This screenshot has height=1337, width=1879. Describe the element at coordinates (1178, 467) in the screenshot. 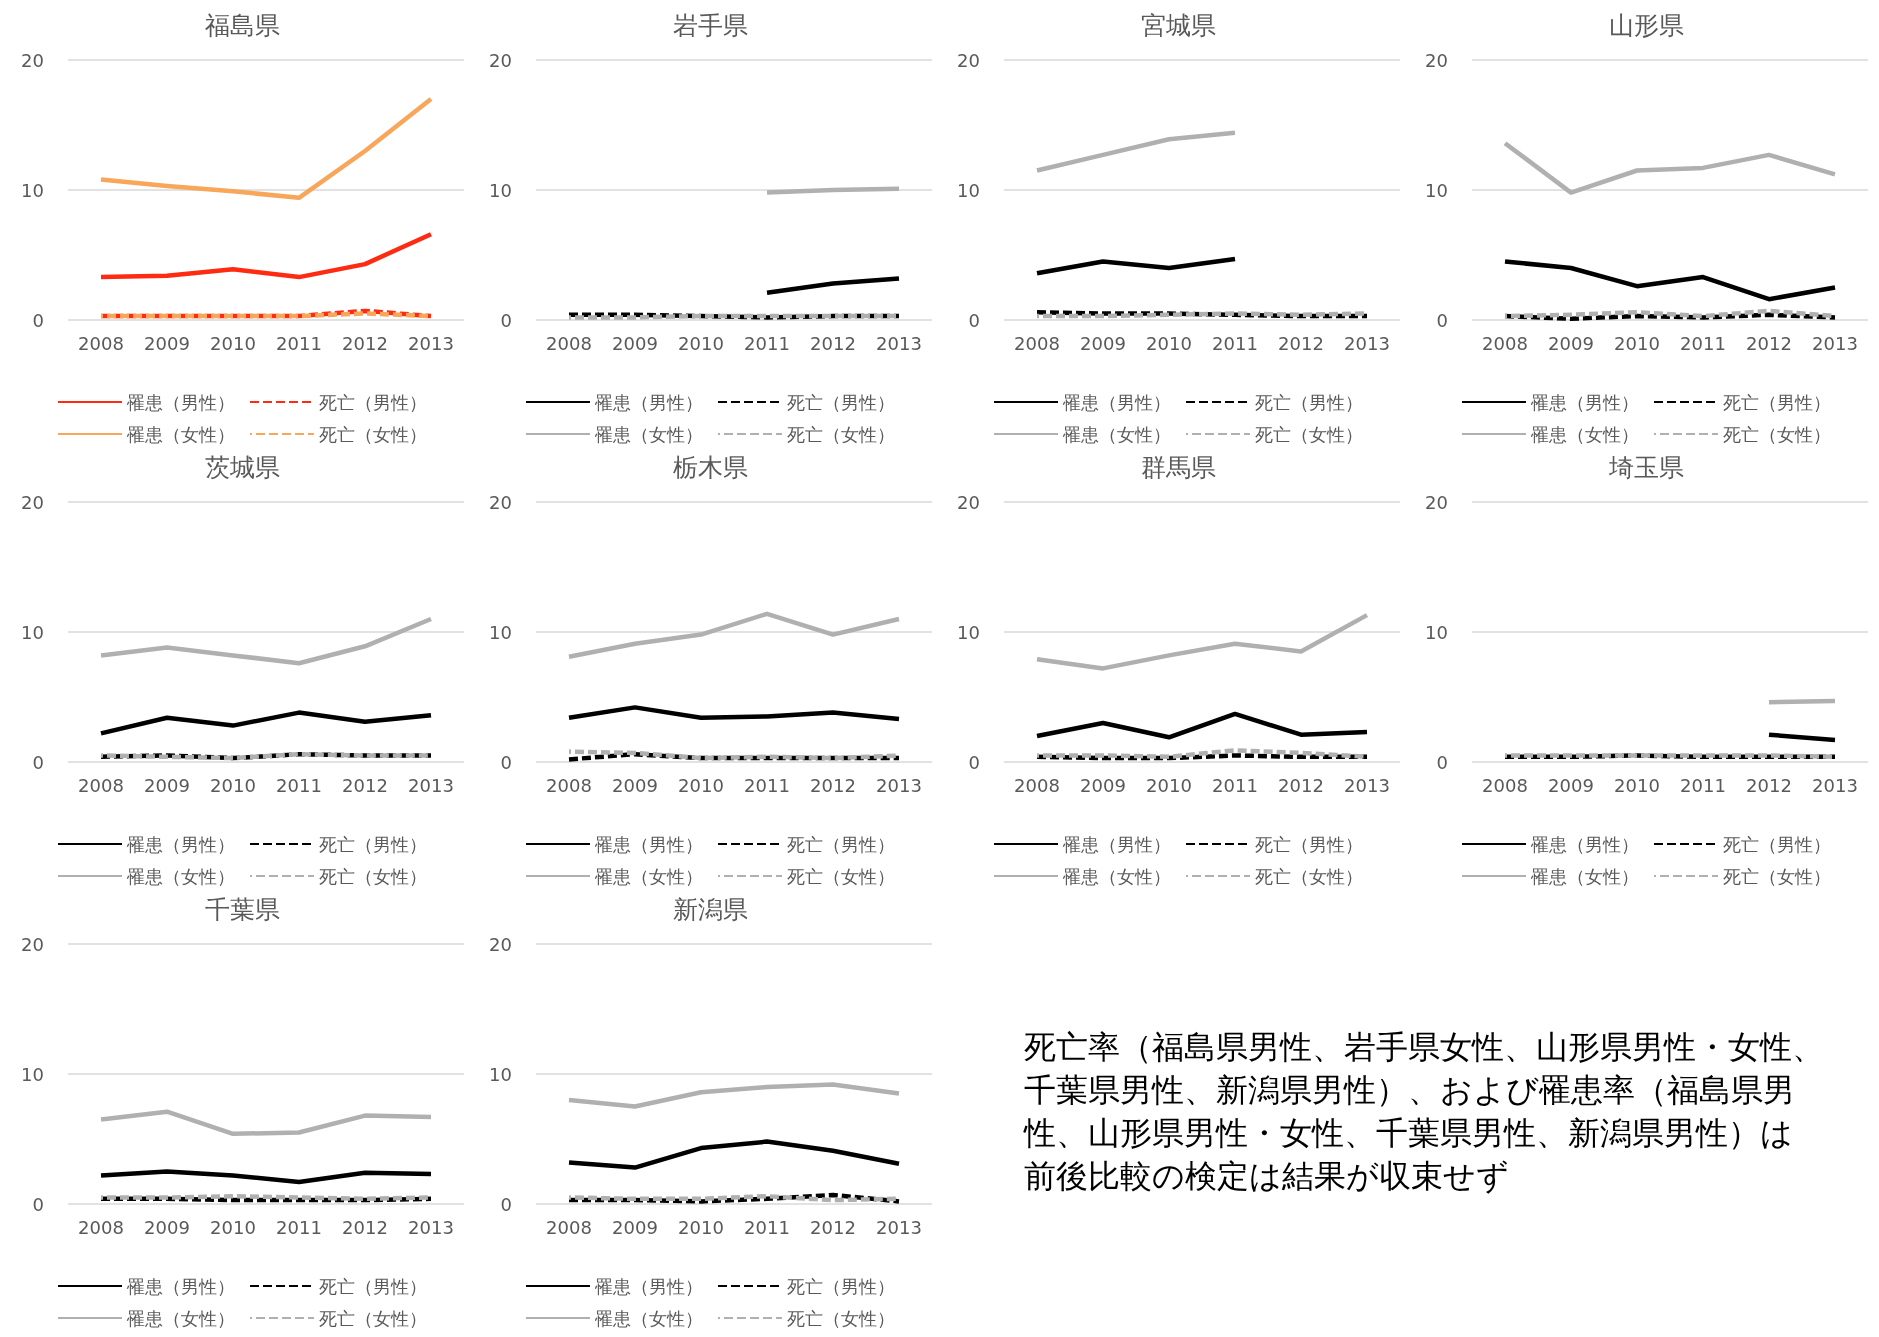

I see `chart-title: 群馬県` at that location.